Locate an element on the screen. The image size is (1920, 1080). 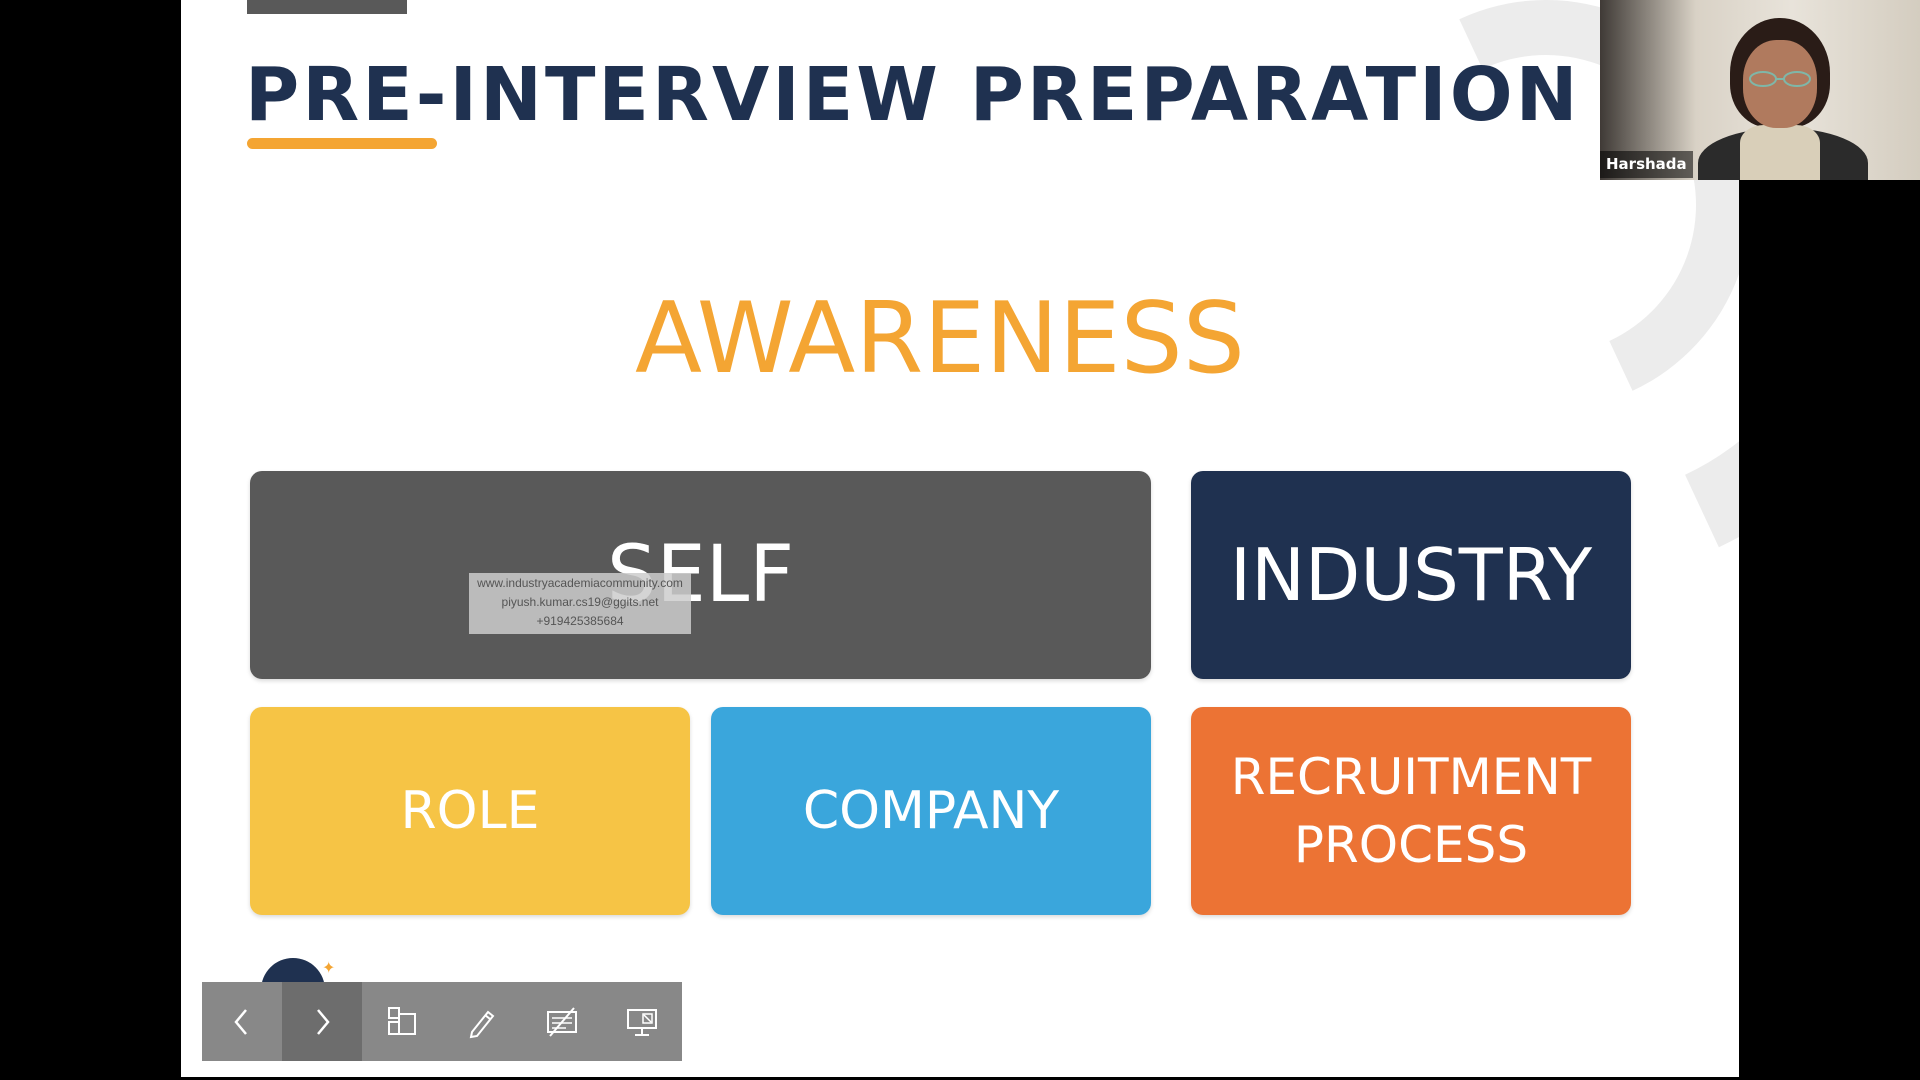
subtitles-button is located at coordinates (562, 1021).